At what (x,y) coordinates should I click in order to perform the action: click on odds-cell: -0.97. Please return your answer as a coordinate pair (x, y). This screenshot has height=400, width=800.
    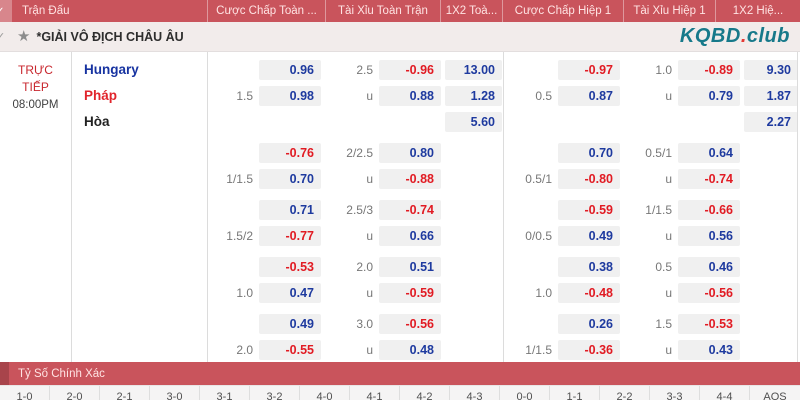
    Looking at the image, I should click on (589, 70).